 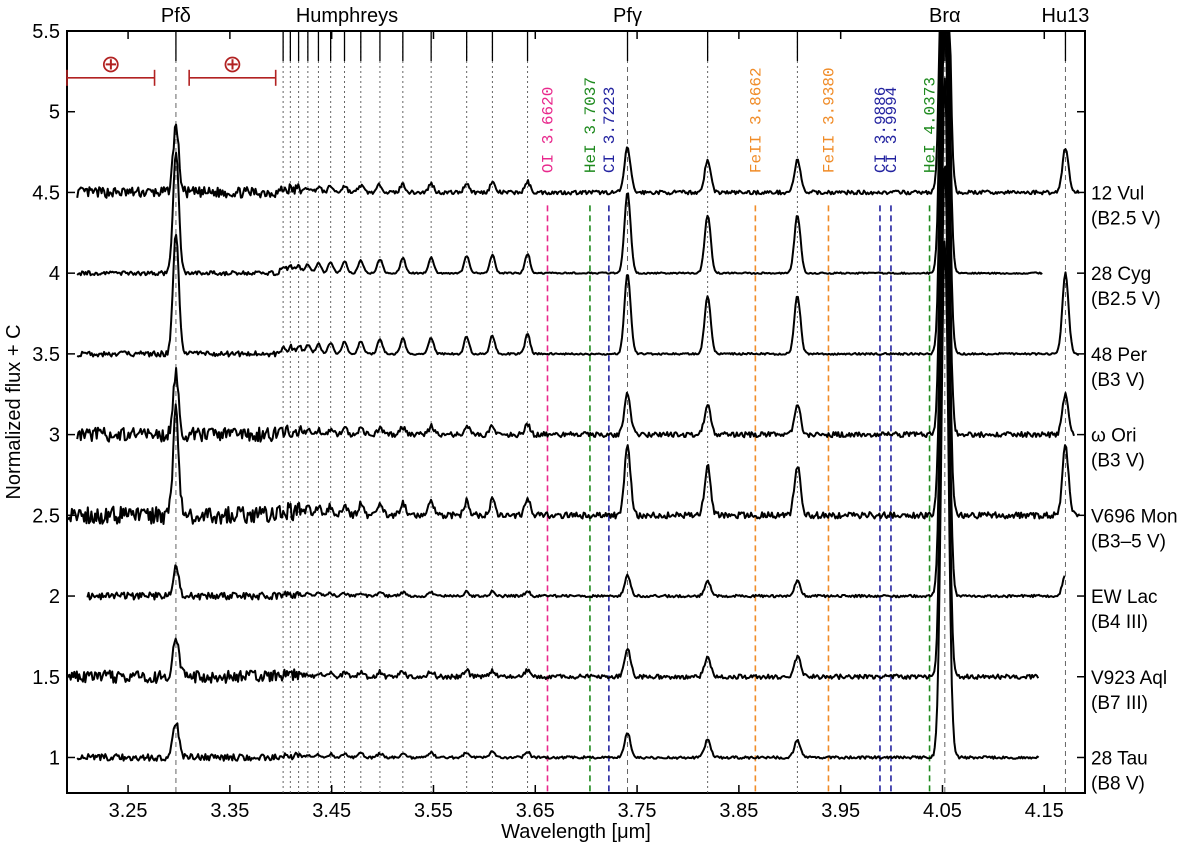 What do you see at coordinates (1066, 16) in the screenshot?
I see `top-line-label: Hu13` at bounding box center [1066, 16].